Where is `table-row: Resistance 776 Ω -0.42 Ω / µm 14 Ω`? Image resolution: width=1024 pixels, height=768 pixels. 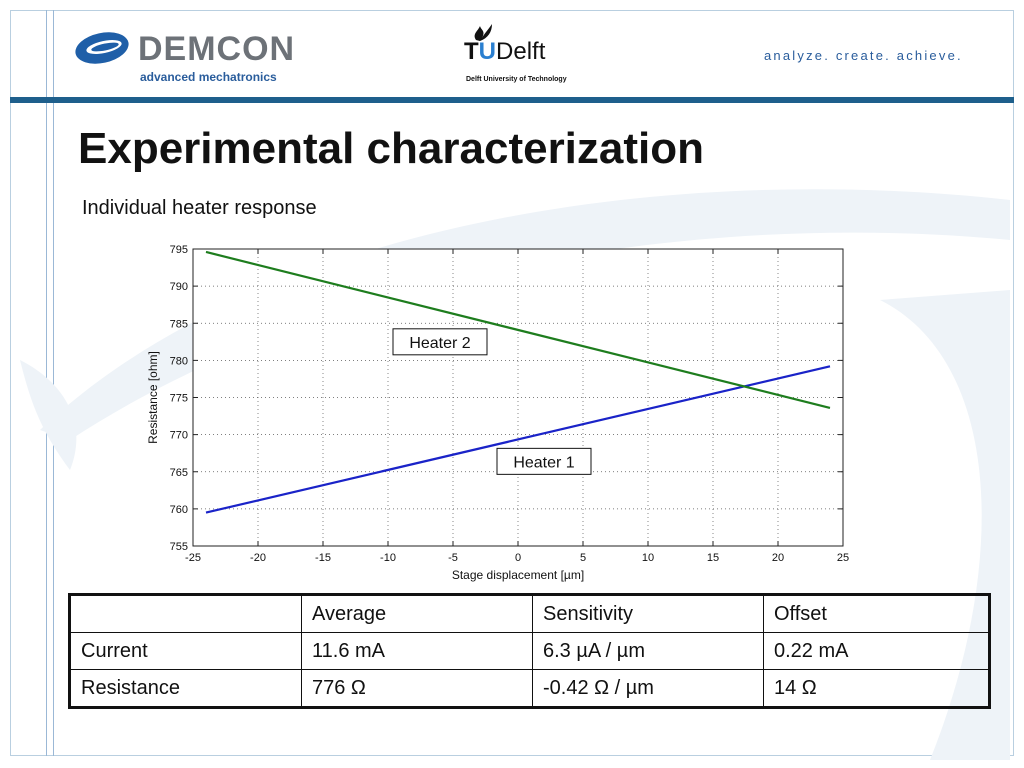 table-row: Resistance 776 Ω -0.42 Ω / µm 14 Ω is located at coordinates (529, 688).